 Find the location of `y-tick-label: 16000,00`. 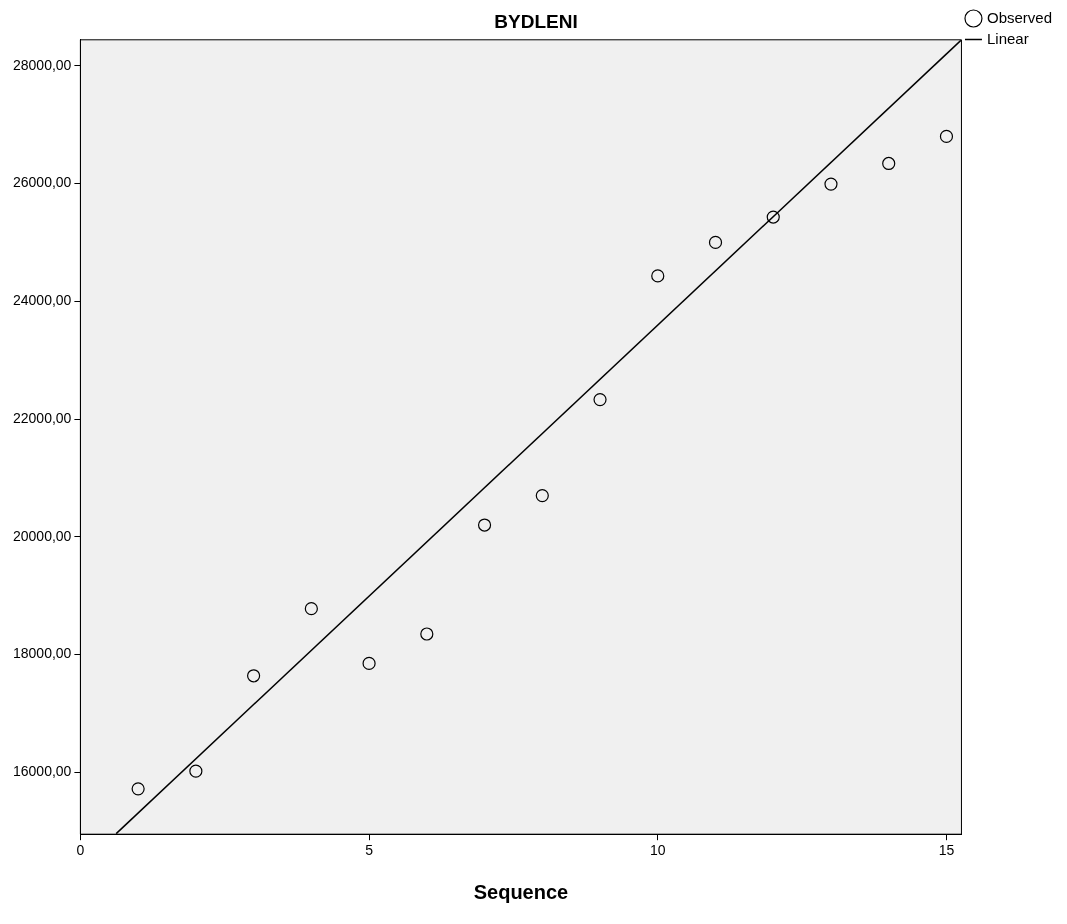

y-tick-label: 16000,00 is located at coordinates (42, 771).